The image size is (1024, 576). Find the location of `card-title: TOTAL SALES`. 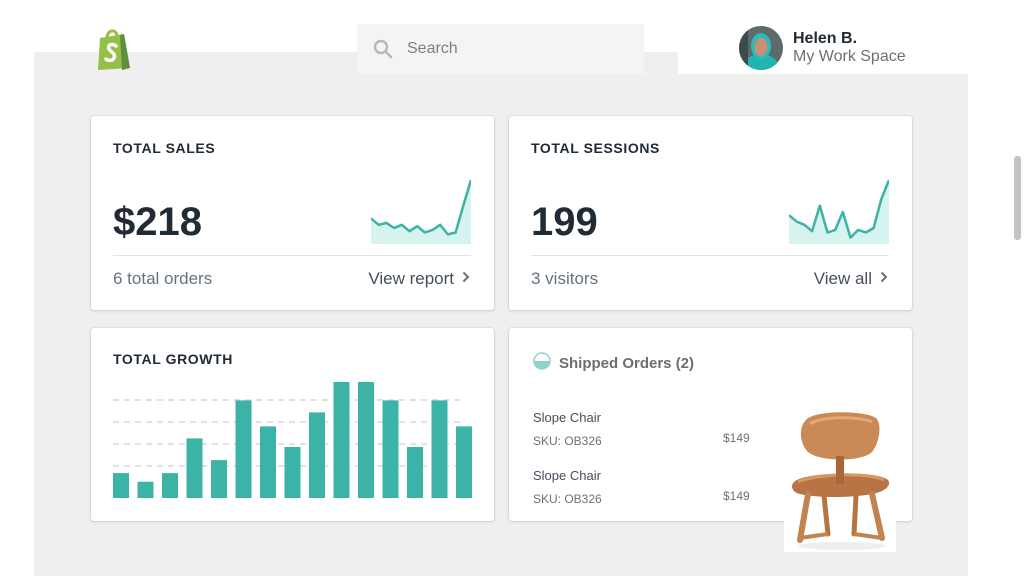

card-title: TOTAL SALES is located at coordinates (164, 148).